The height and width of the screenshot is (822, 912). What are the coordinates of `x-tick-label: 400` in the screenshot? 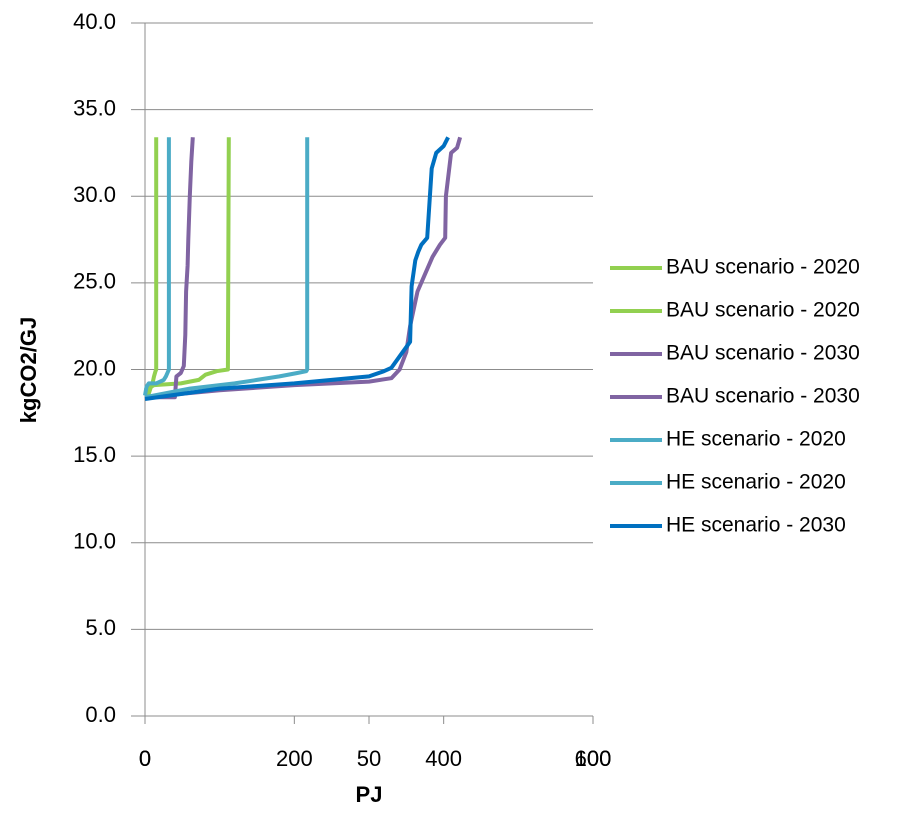 It's located at (443, 758).